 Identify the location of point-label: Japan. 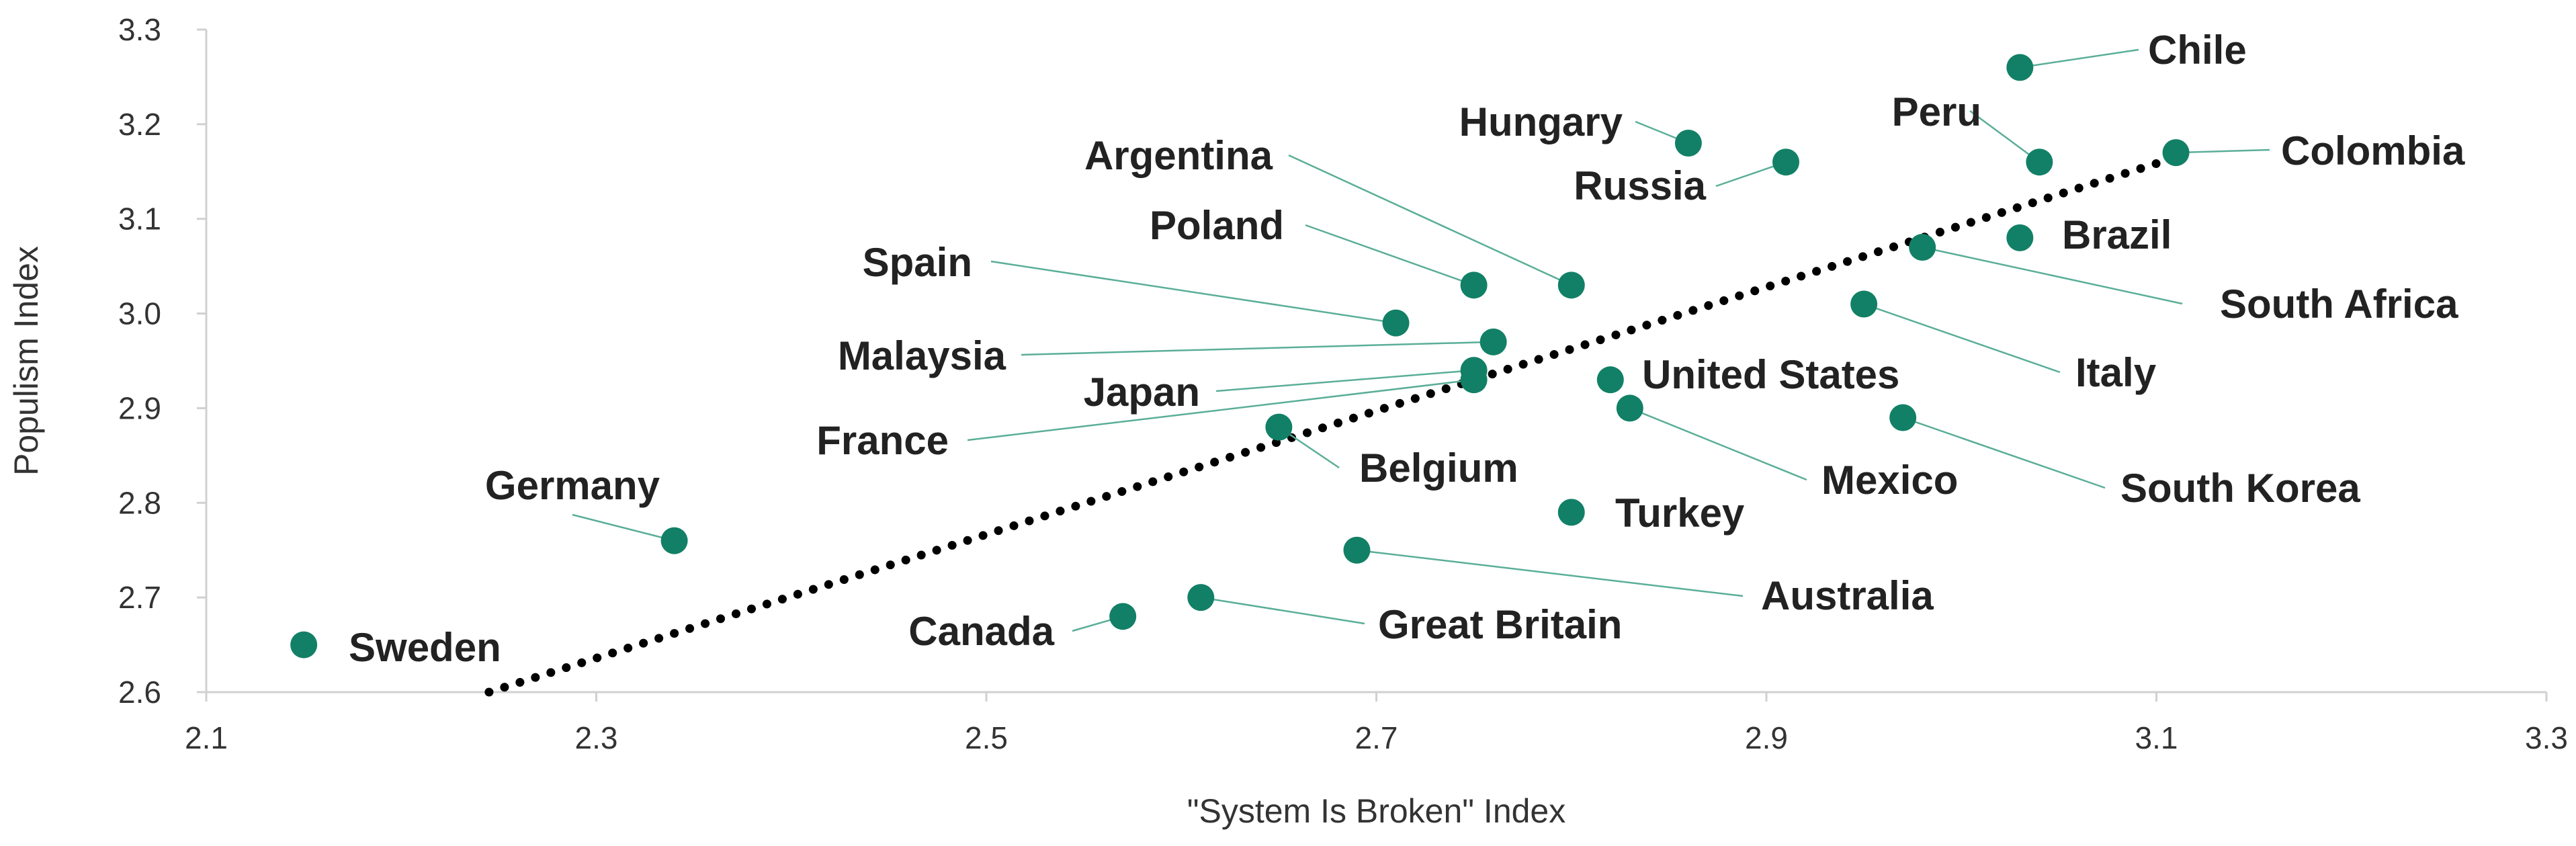
(1142, 393).